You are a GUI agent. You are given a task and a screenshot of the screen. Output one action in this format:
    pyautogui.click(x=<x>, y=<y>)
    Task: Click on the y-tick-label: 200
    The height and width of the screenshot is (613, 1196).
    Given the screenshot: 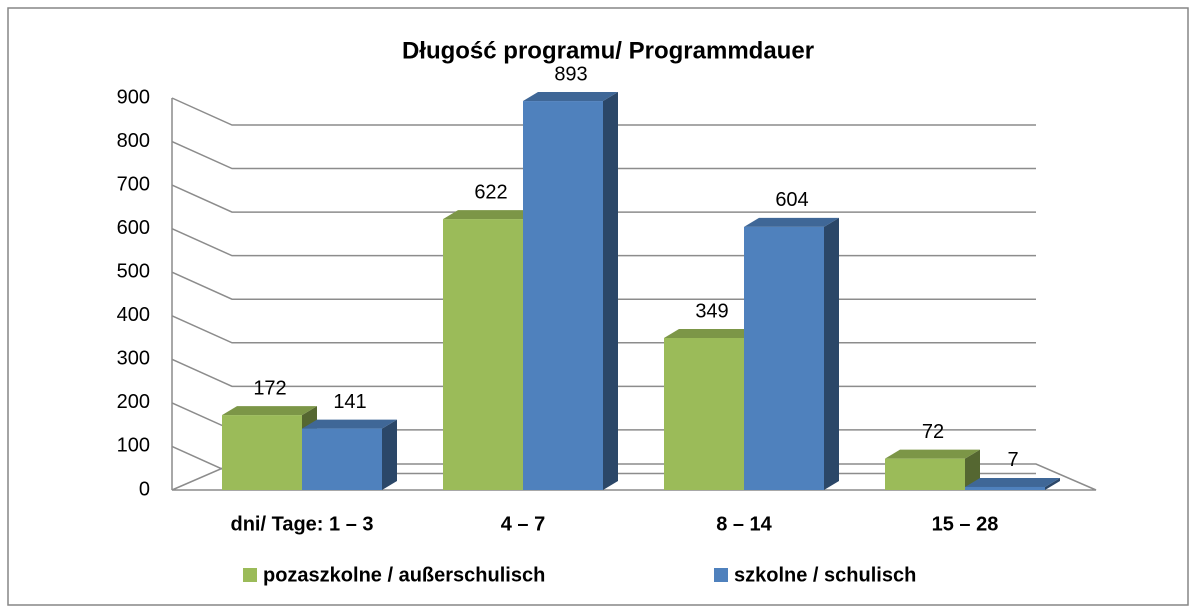 What is the action you would take?
    pyautogui.click(x=133, y=402)
    